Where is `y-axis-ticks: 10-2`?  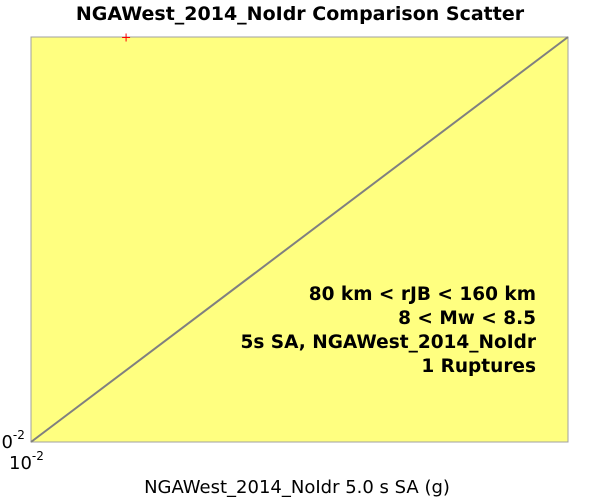 y-axis-ticks: 10-2 is located at coordinates (12, 440).